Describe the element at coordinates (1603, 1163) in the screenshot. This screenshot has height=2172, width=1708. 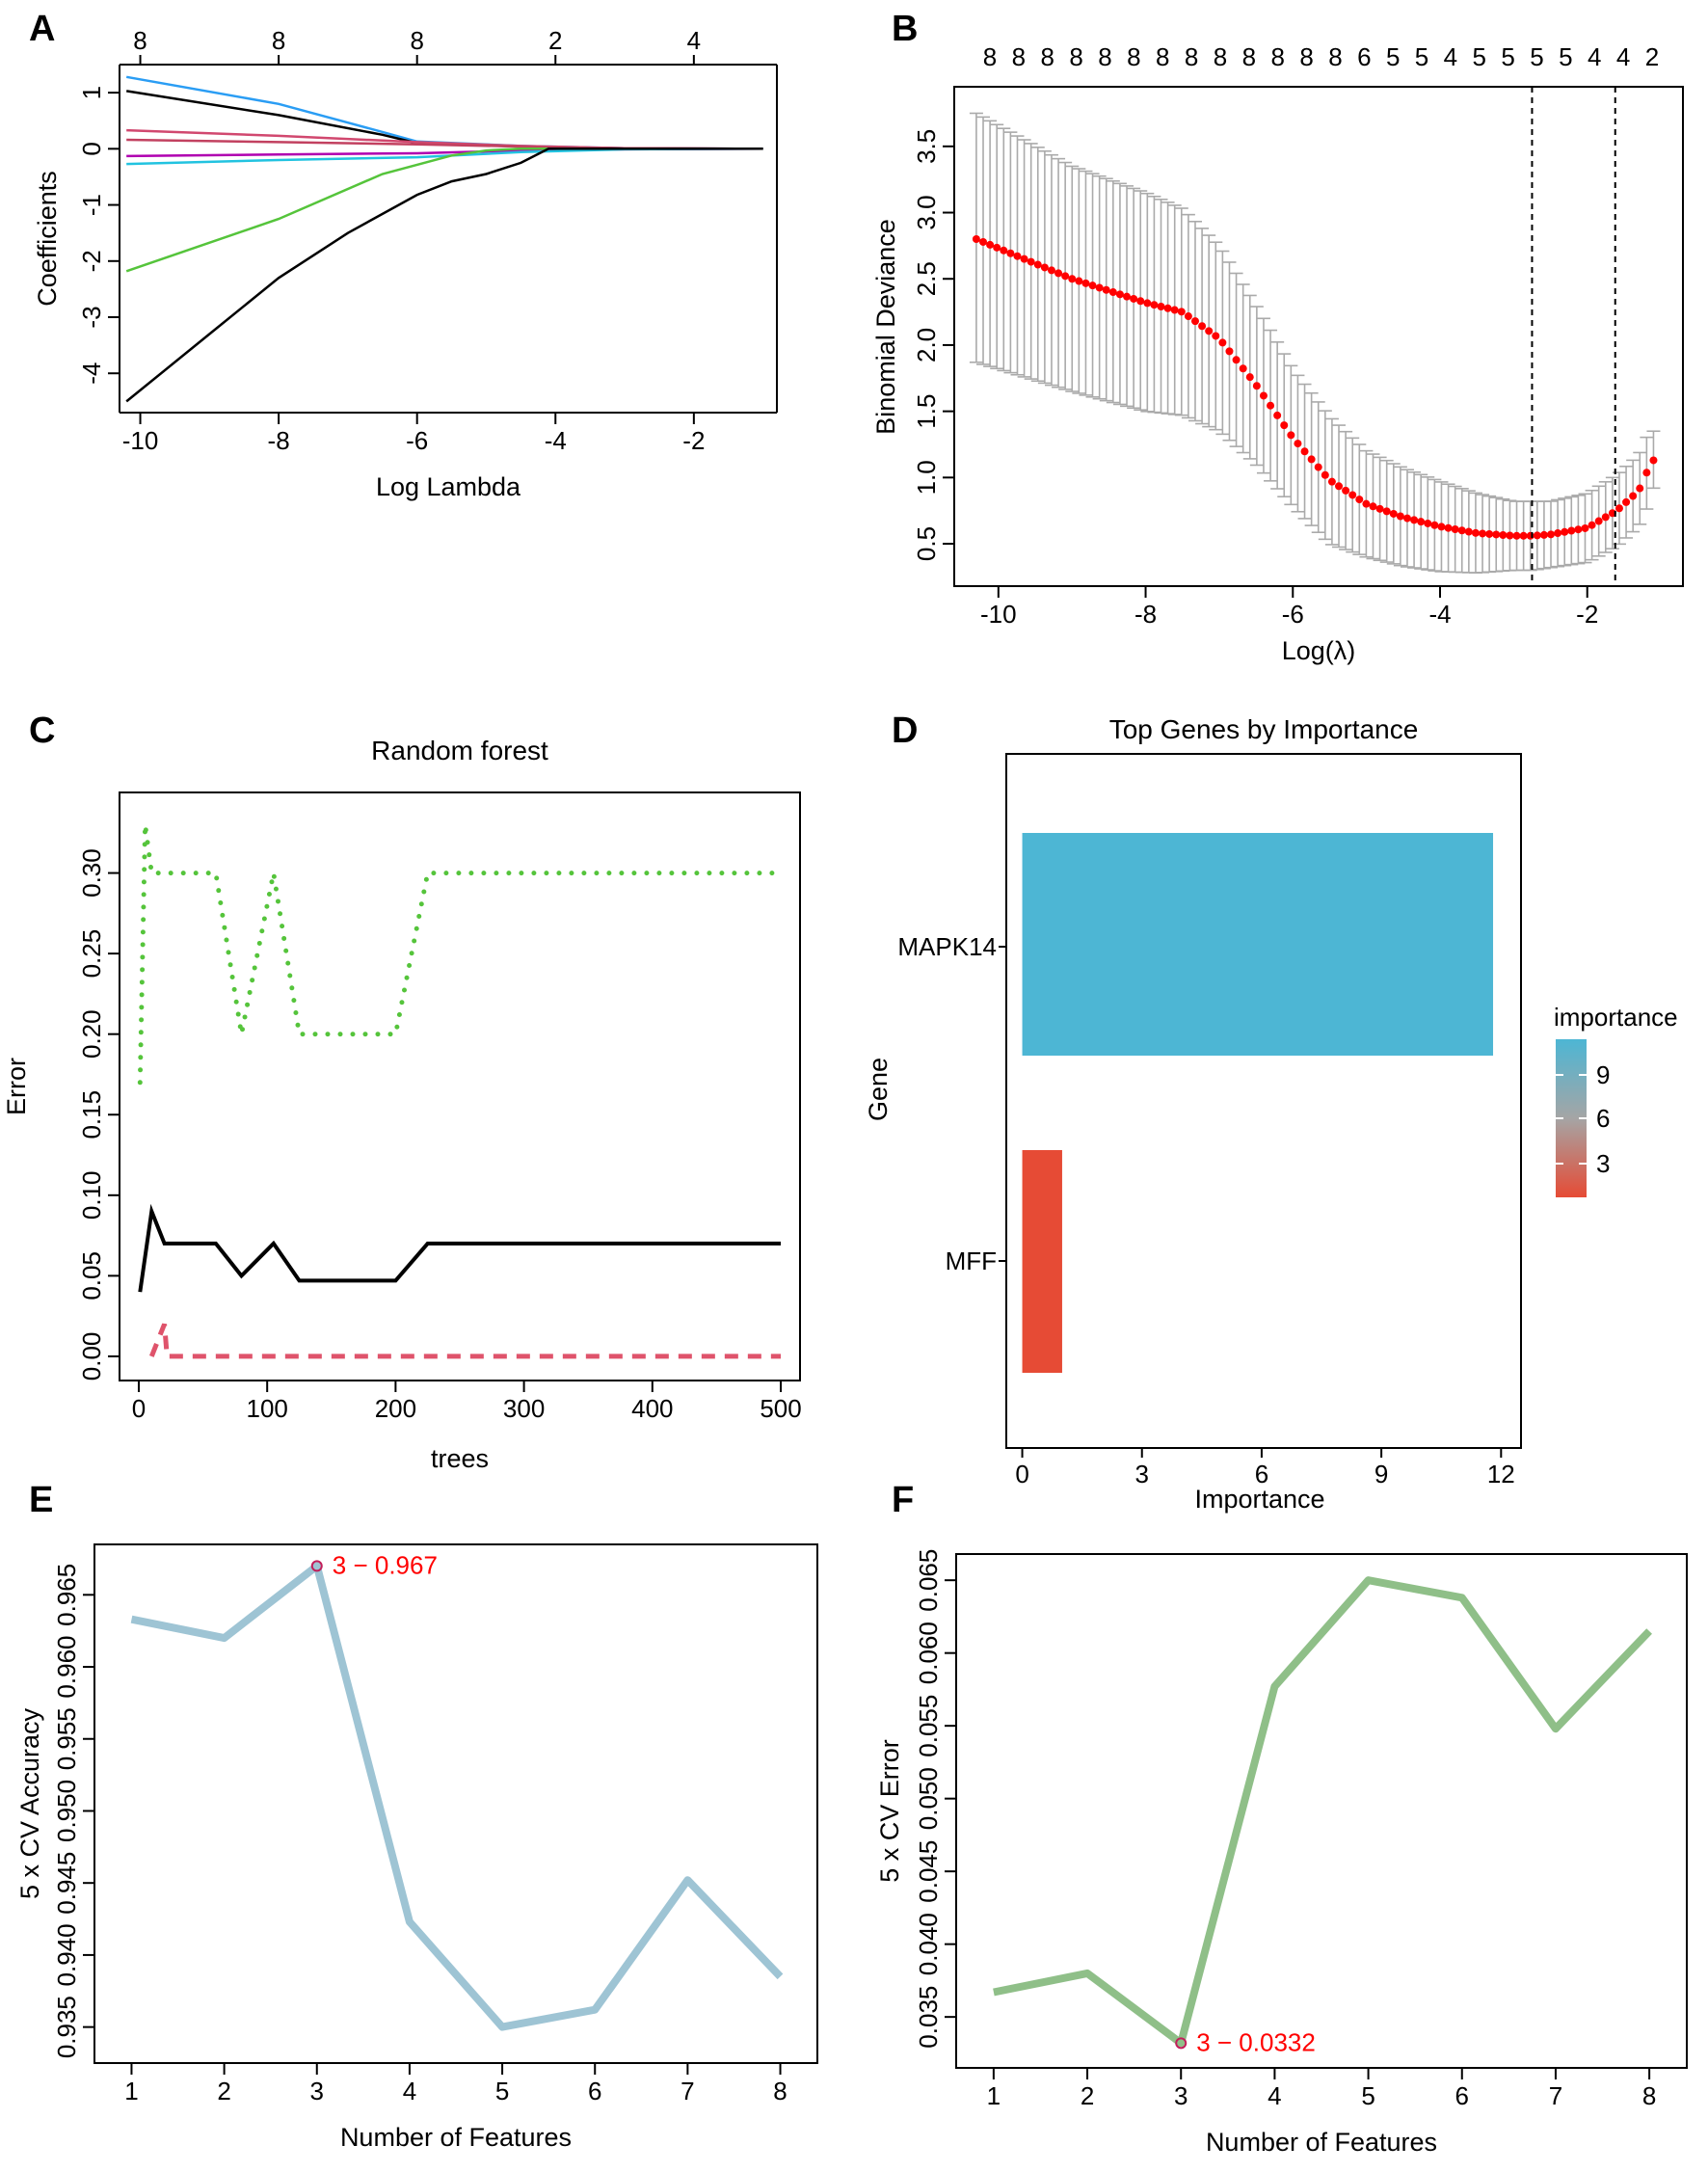
I see `d-legend-tick-label: 3` at that location.